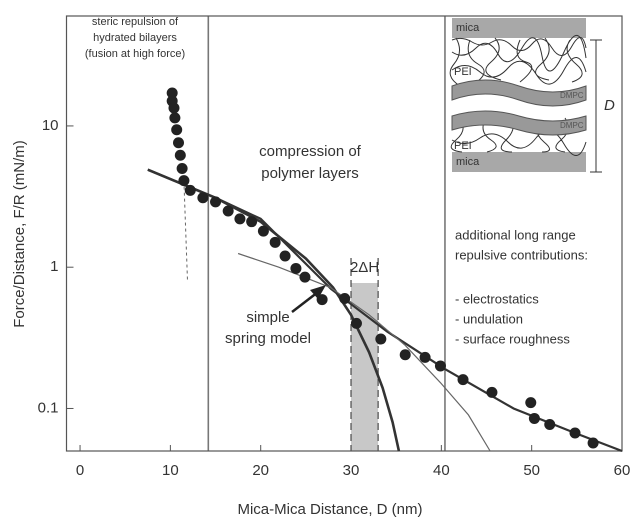  I want to click on bilayer-bottom, so click(519, 123).